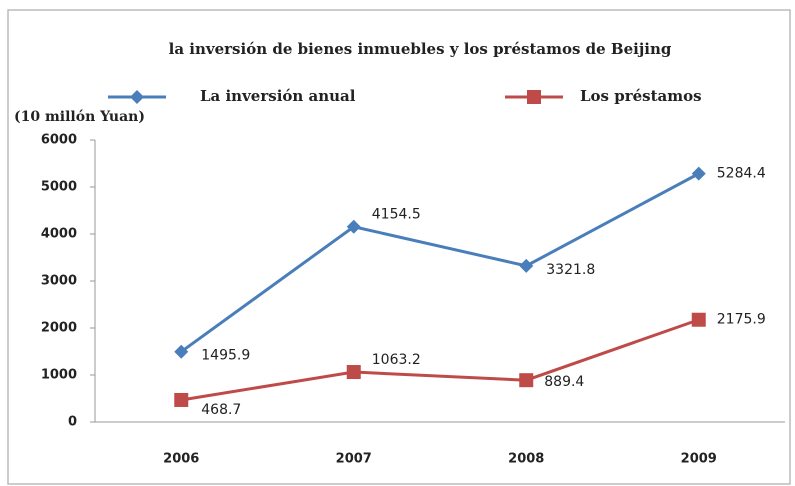 This screenshot has height=486, width=795. Describe the element at coordinates (72, 422) in the screenshot. I see `y-tick-label: 0` at that location.